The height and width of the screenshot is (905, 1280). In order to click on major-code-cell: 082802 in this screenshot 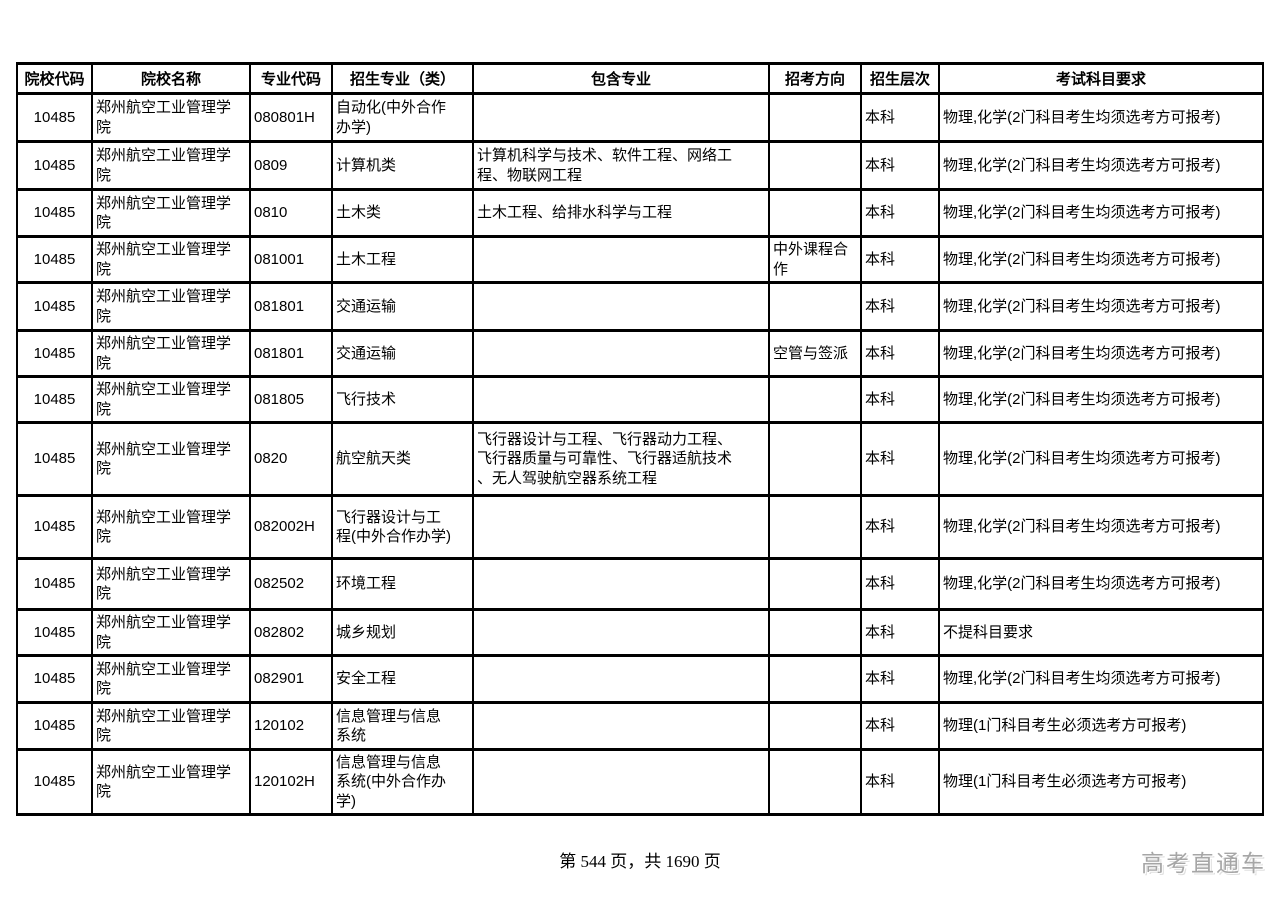, I will do `click(291, 632)`.